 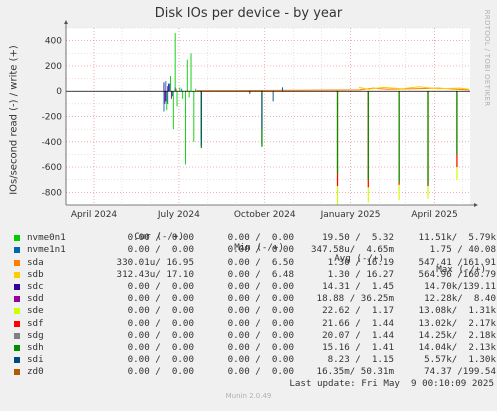 What do you see at coordinates (460, 299) in the screenshot?
I see `legend-max: 12.28k/ 8.40` at bounding box center [460, 299].